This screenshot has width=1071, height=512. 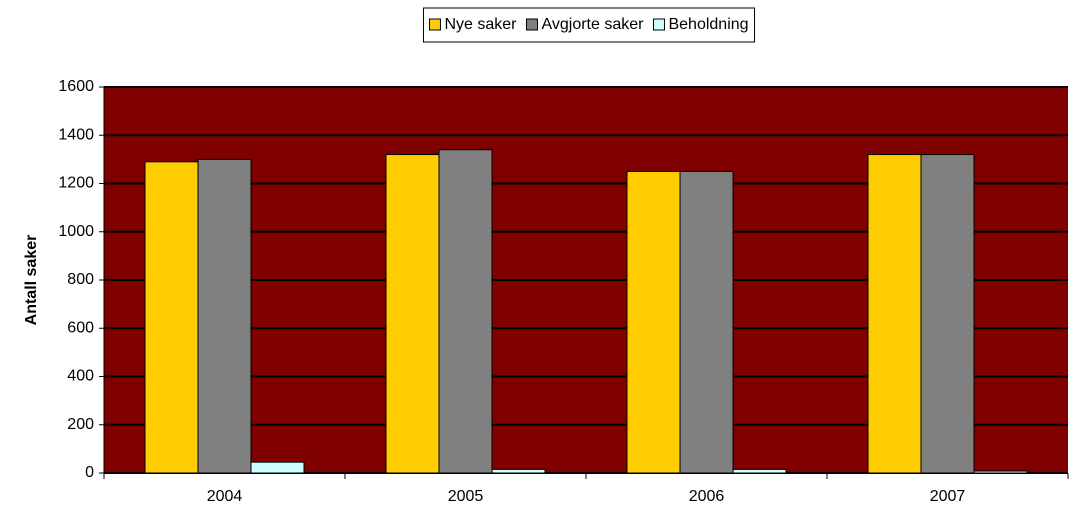 What do you see at coordinates (948, 496) in the screenshot?
I see `x-tick-label: 2007` at bounding box center [948, 496].